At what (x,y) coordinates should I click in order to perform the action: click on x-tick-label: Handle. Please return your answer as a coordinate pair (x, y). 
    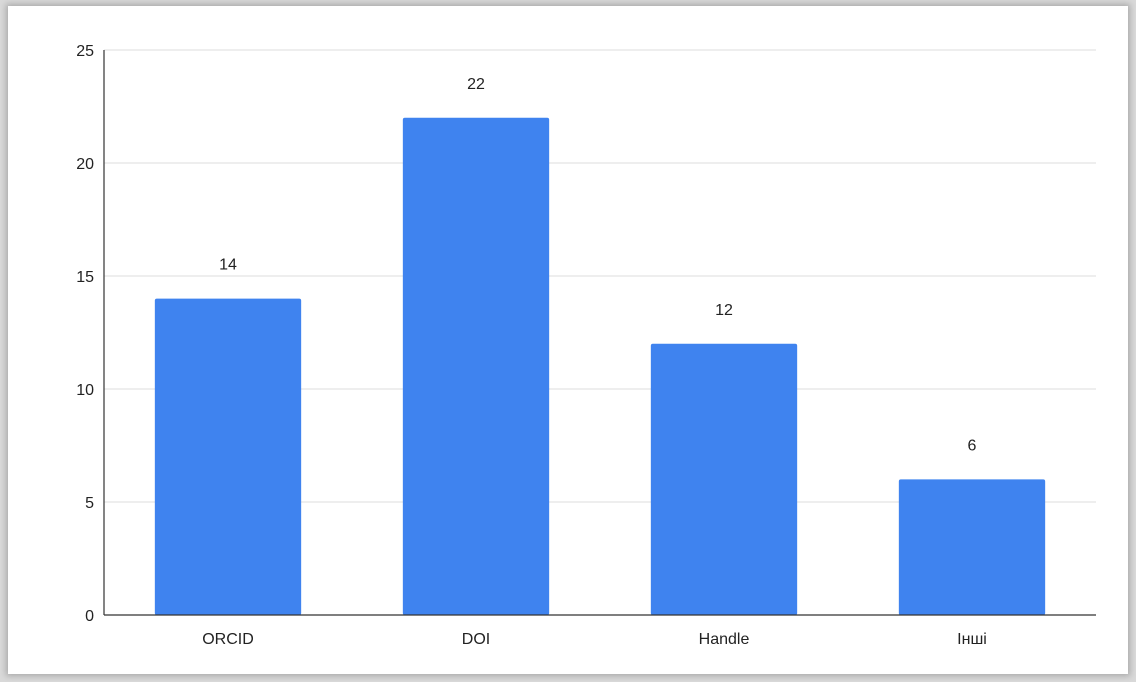
    Looking at the image, I should click on (724, 639).